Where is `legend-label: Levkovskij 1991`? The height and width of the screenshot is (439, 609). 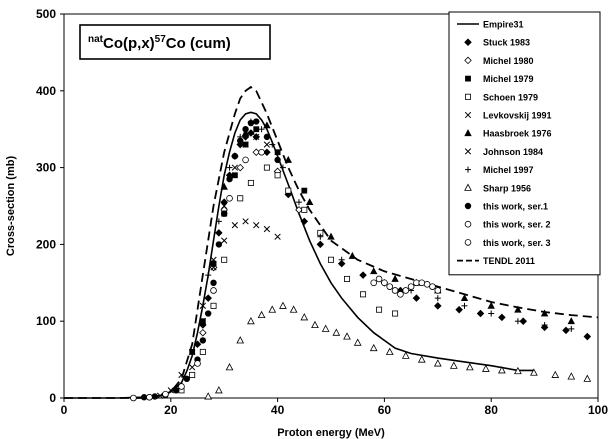 legend-label: Levkovskij 1991 is located at coordinates (517, 116).